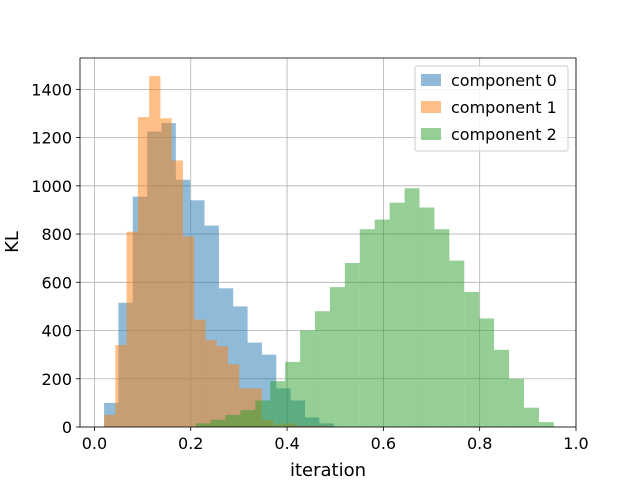  Describe the element at coordinates (383, 443) in the screenshot. I see `x-tick-label: 0.6` at that location.